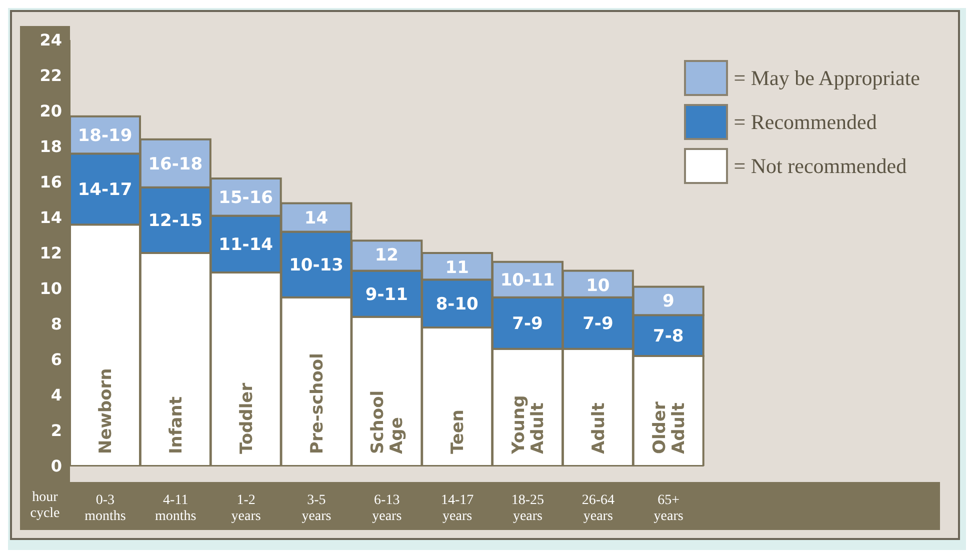 The image size is (974, 557). I want to click on y-tick-label: 20, so click(51, 111).